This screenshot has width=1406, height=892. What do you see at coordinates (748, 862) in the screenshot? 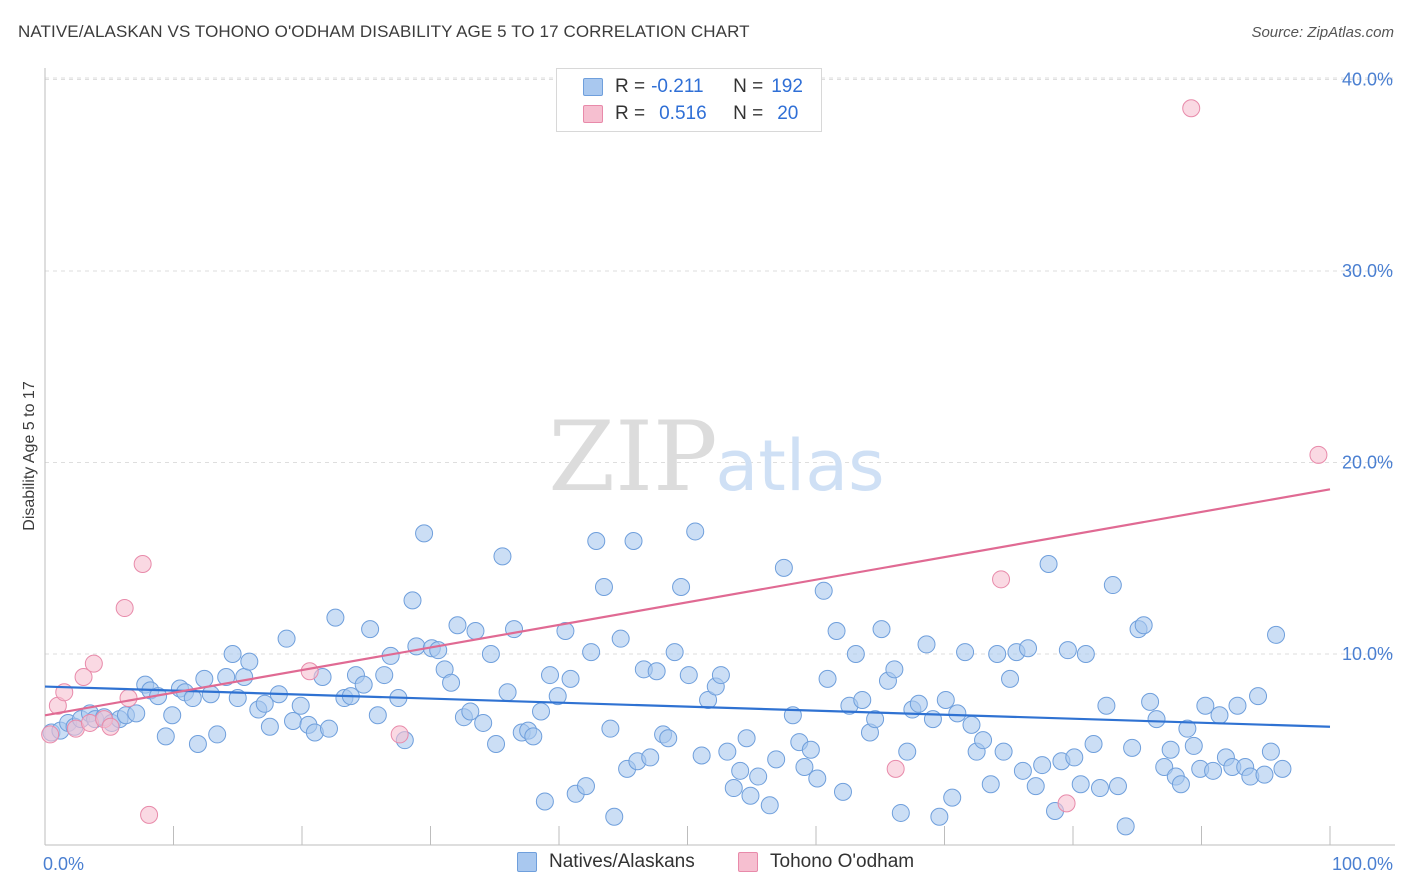
I see `legend-swatch-pink` at bounding box center [748, 862].